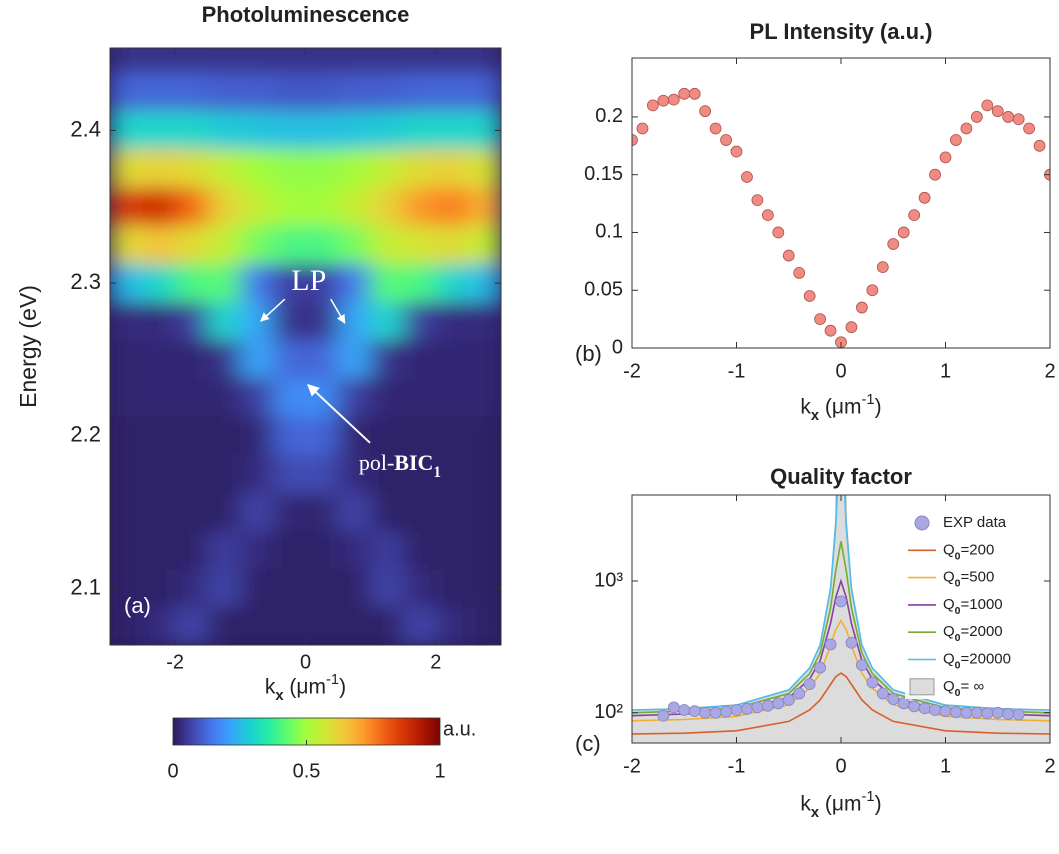  I want to click on y-tick-label: 0.2, so click(609, 116).